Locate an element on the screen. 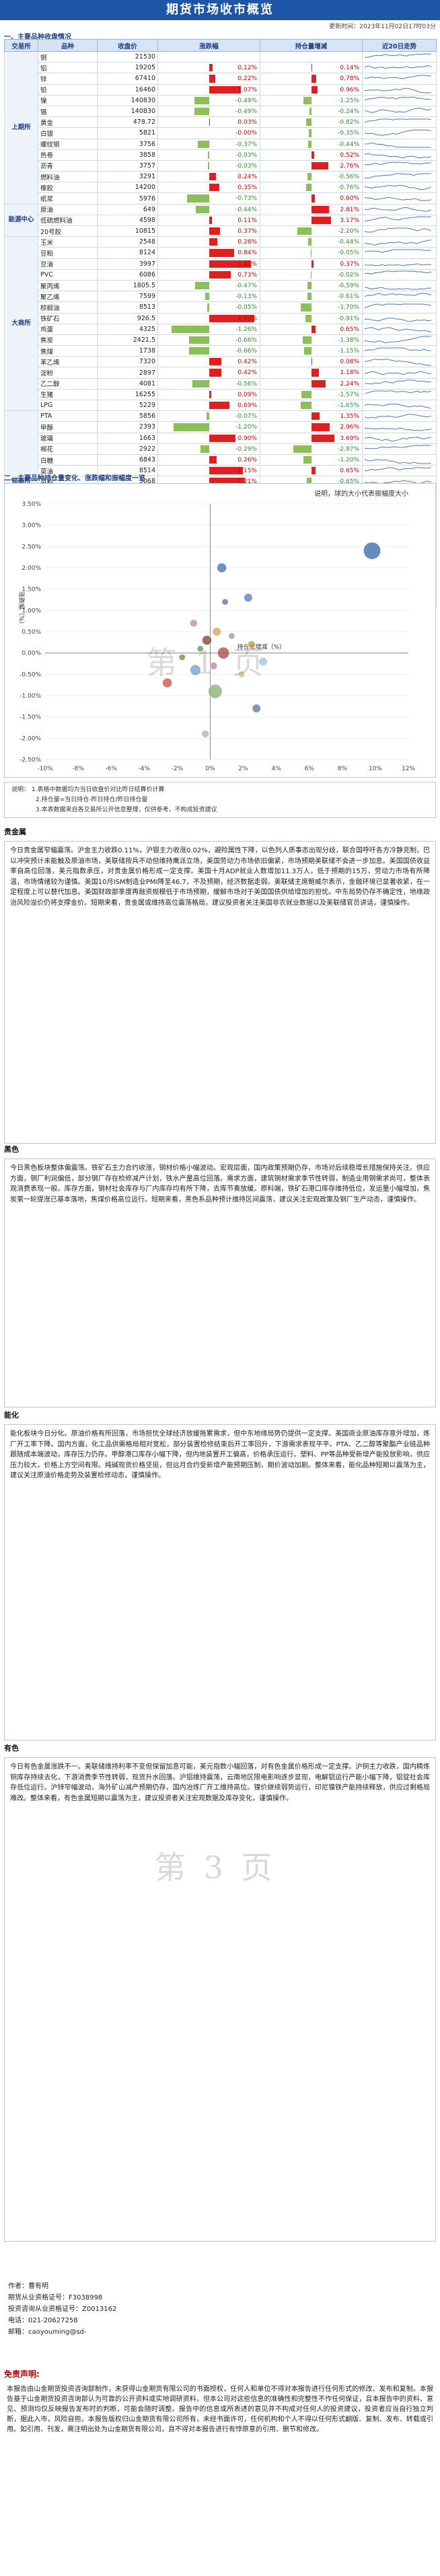 The image size is (440, 2576). change-cell-label: -0.49% is located at coordinates (246, 100).